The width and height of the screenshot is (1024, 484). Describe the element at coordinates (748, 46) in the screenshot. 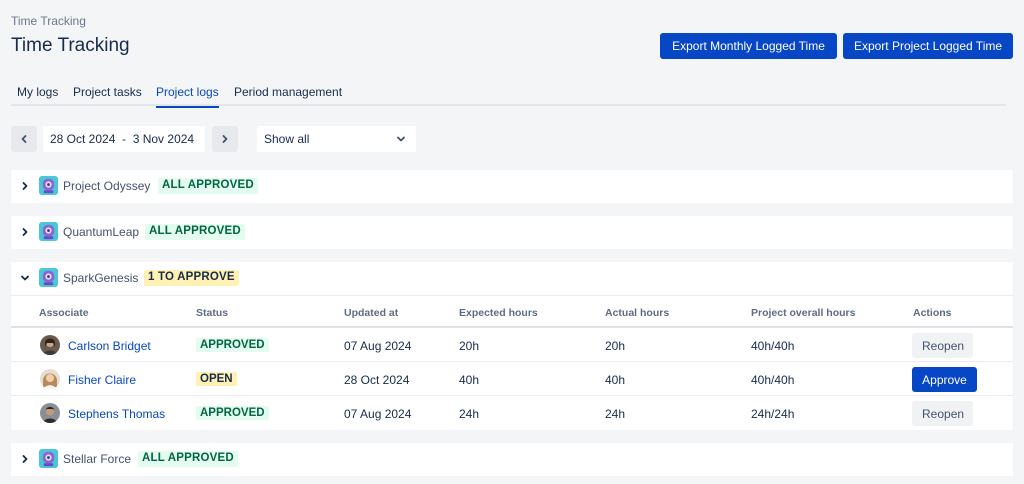

I see `export-monthly-button: Export Monthly Logged Time` at that location.